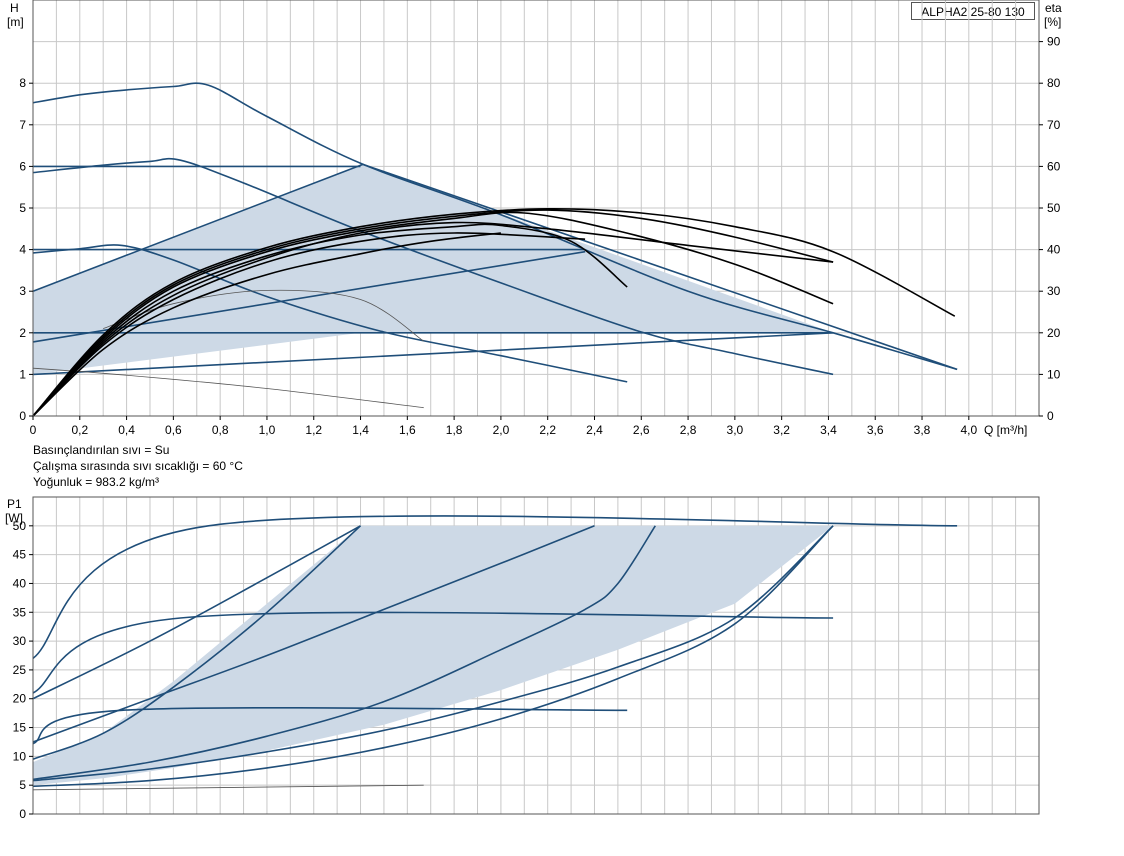  I want to click on x-tick-label: 1,6, so click(407, 430).